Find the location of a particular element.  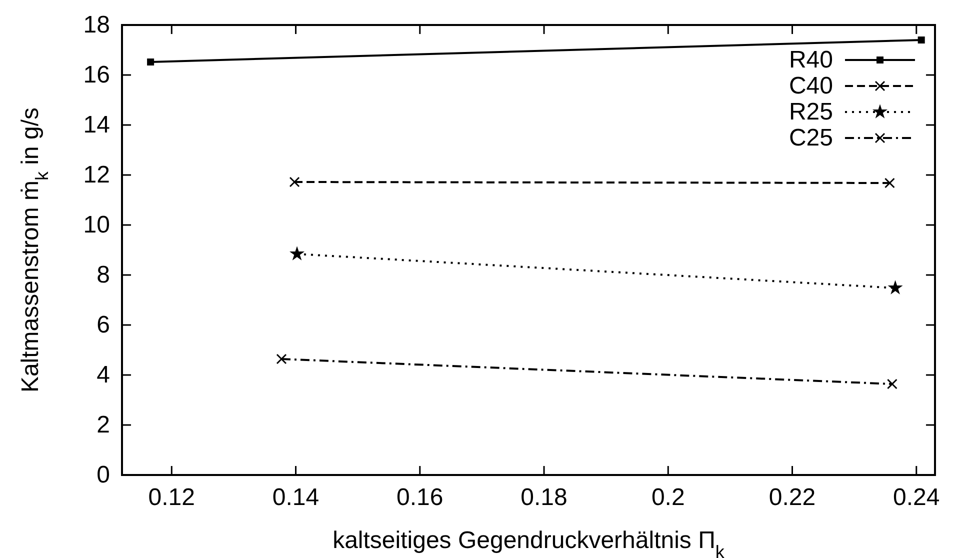

y-tick-label: 6 is located at coordinates (103, 325).